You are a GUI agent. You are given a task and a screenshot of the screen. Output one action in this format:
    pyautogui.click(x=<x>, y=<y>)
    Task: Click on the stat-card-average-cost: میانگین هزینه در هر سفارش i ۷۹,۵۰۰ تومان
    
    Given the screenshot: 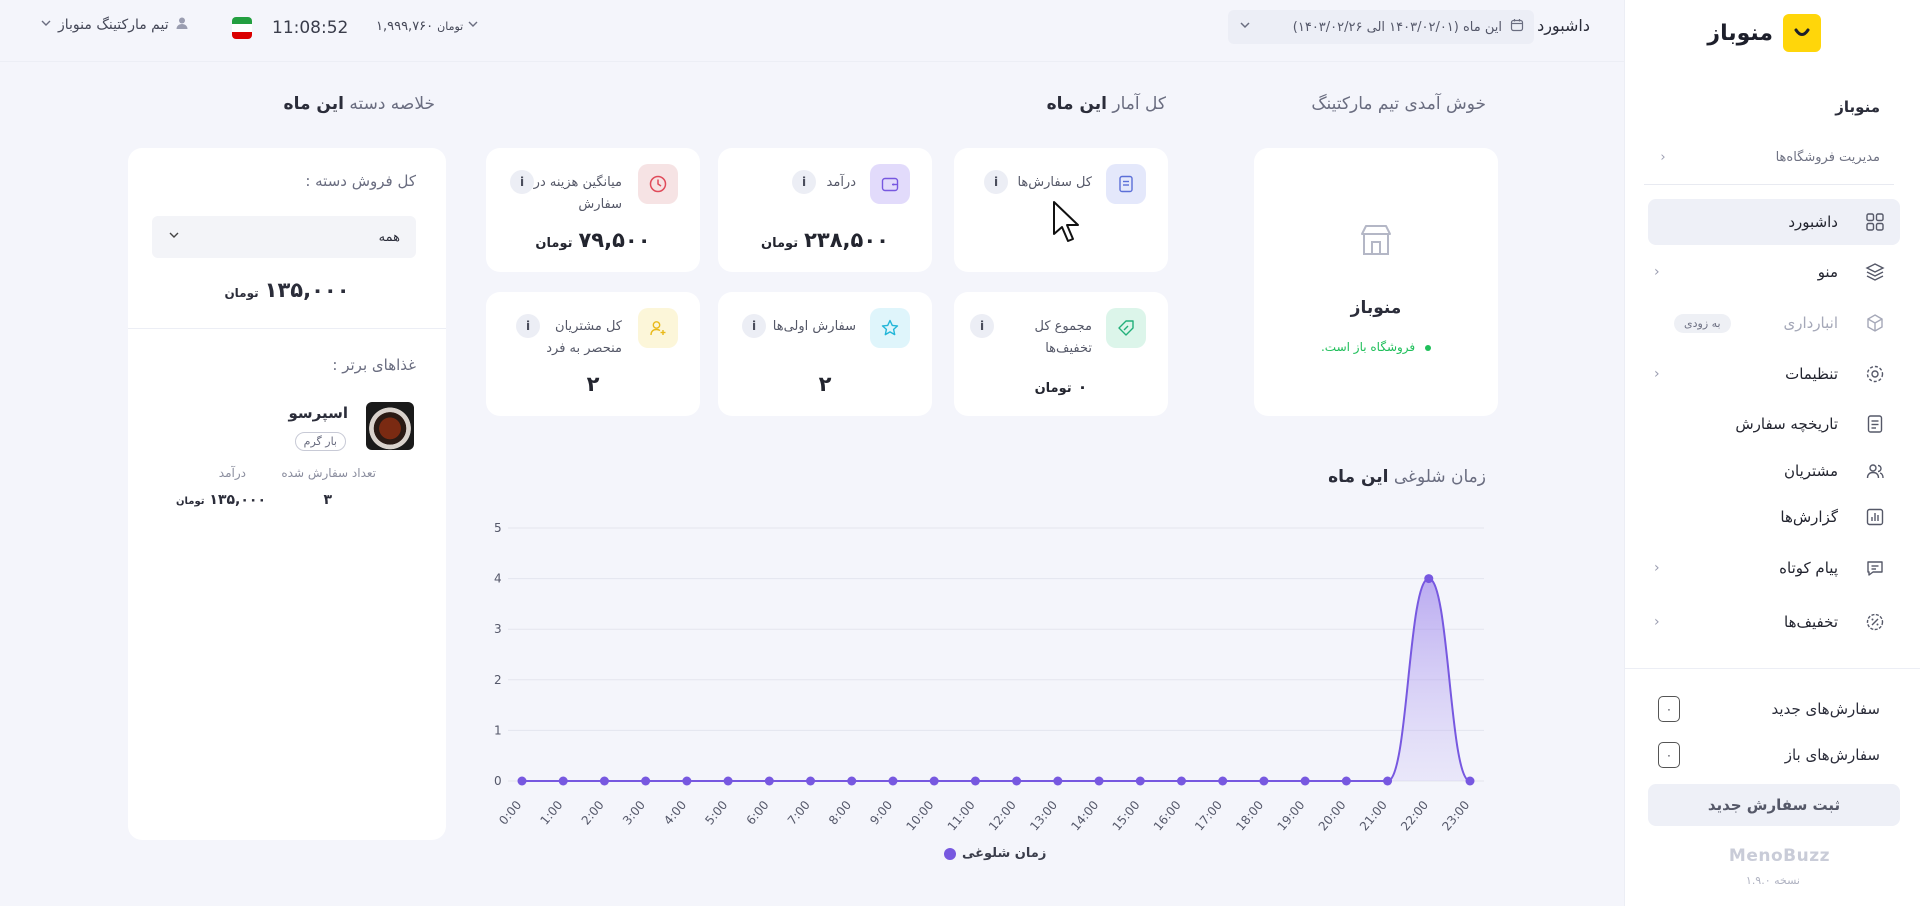 What is the action you would take?
    pyautogui.click(x=593, y=210)
    